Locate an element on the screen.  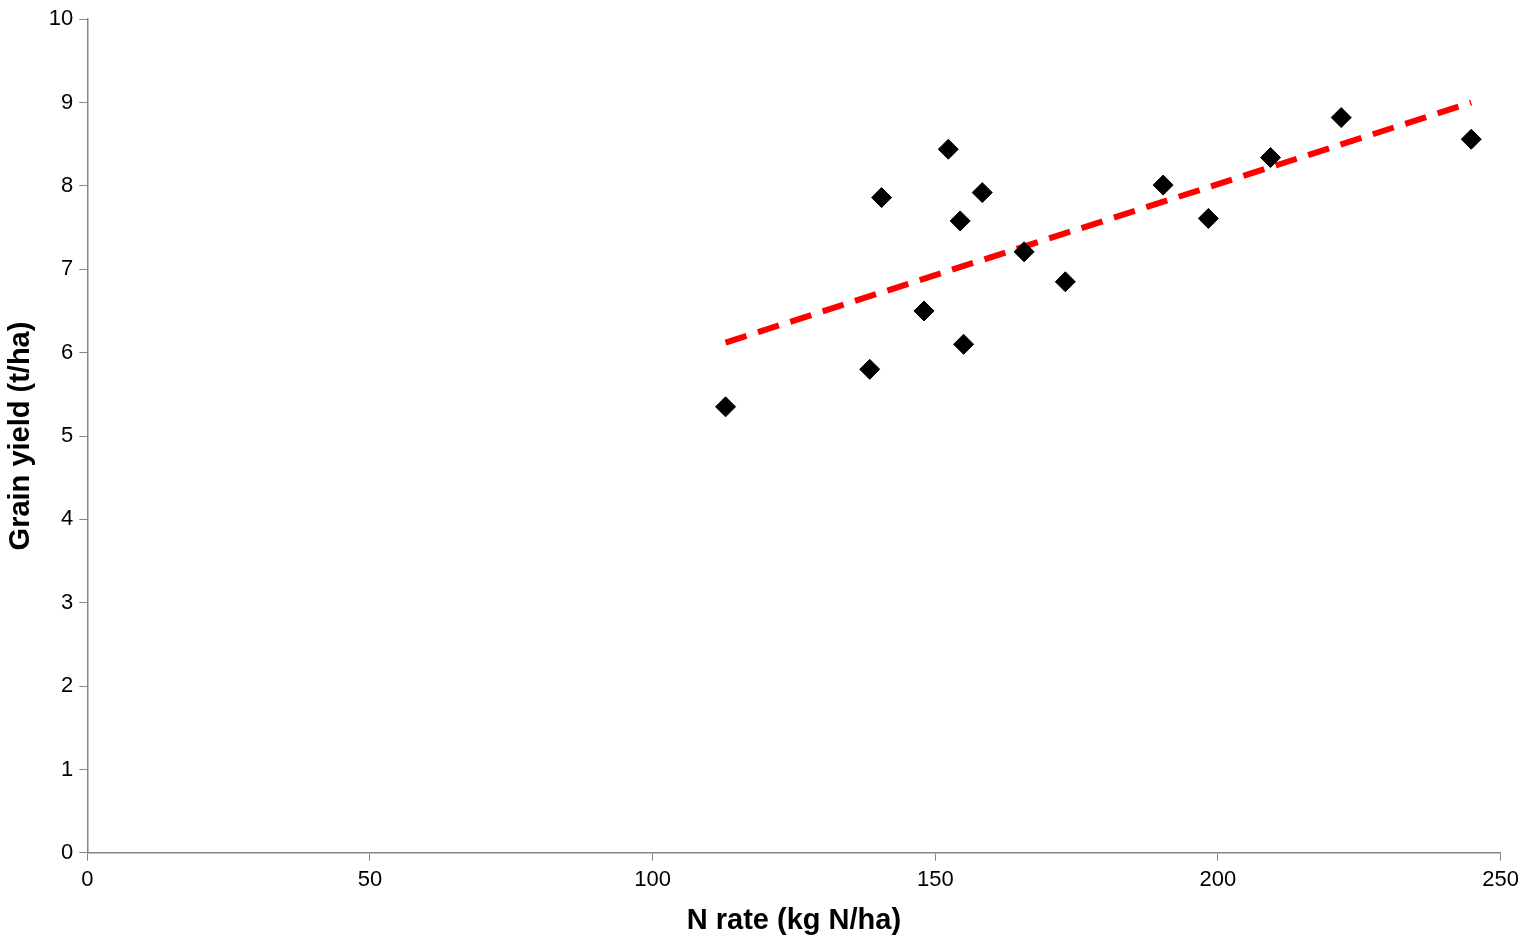
y-tick-label: 0 is located at coordinates (67, 851).